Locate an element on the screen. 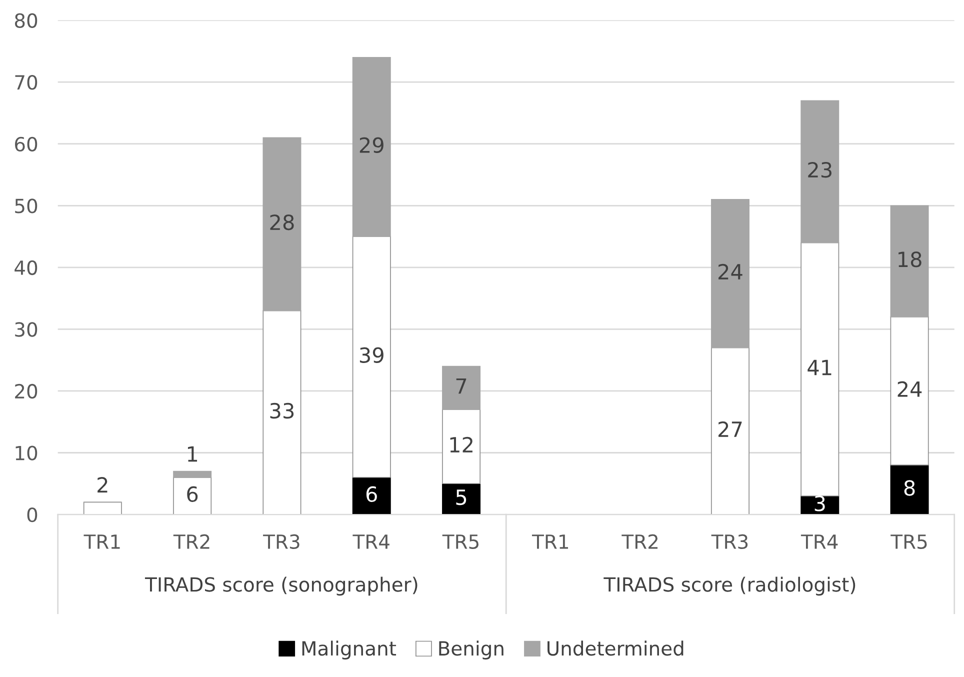 The width and height of the screenshot is (964, 677). data-label: 5 is located at coordinates (461, 498).